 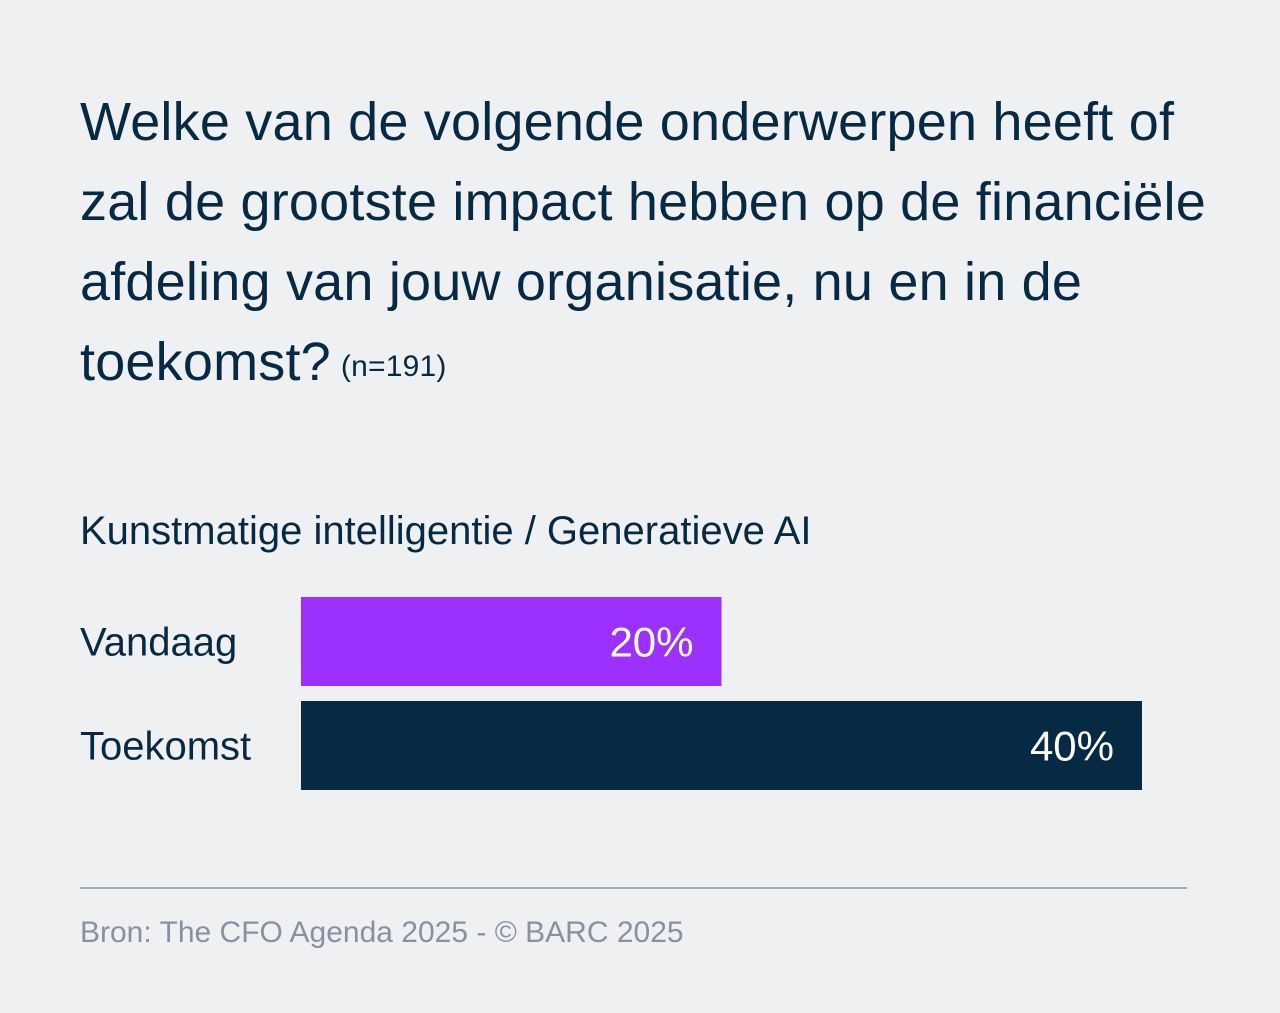 I want to click on sample-size: (n=191), so click(x=393, y=366).